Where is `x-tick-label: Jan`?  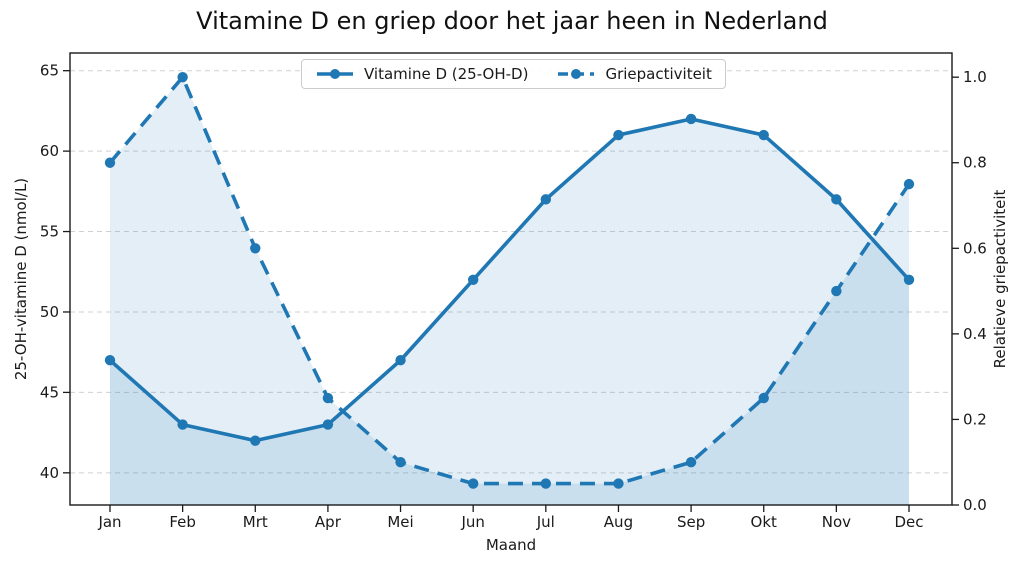 x-tick-label: Jan is located at coordinates (109, 522).